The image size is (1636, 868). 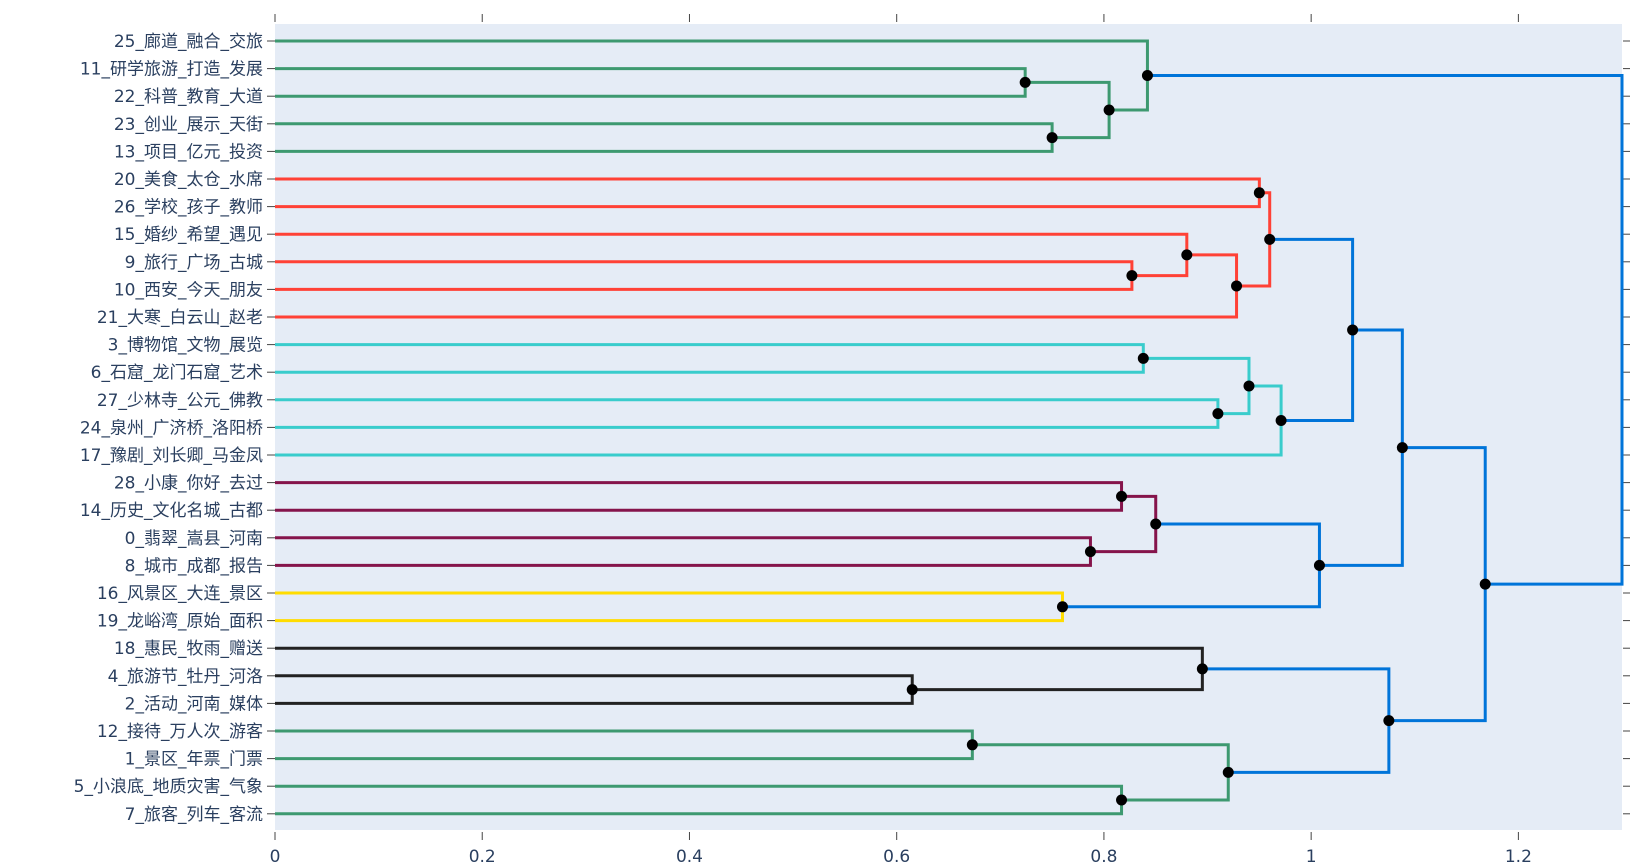 I want to click on leaf-label: 25_廊道_融合_交旅, so click(x=188, y=42).